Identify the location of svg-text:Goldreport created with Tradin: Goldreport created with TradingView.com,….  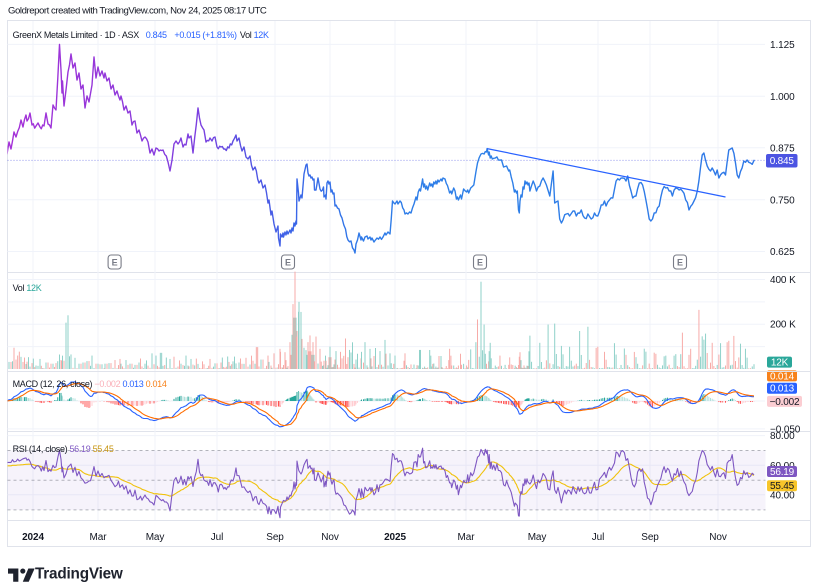
(137, 11).